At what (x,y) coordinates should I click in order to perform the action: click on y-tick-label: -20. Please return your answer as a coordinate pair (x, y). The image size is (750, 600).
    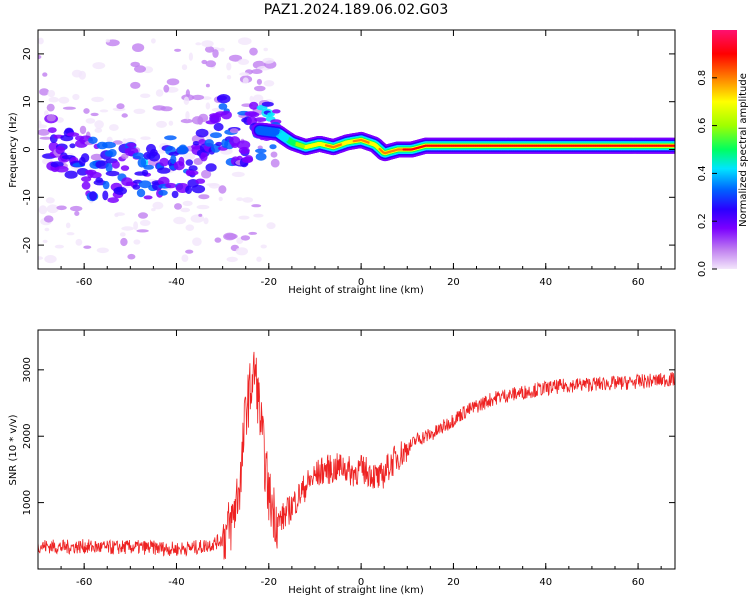
    Looking at the image, I should click on (27, 245).